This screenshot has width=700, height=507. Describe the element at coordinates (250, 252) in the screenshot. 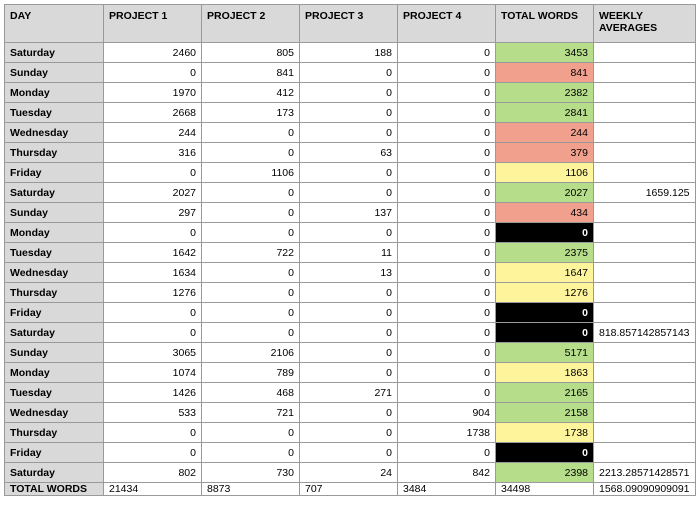

I see `project-2-cell: 722` at that location.